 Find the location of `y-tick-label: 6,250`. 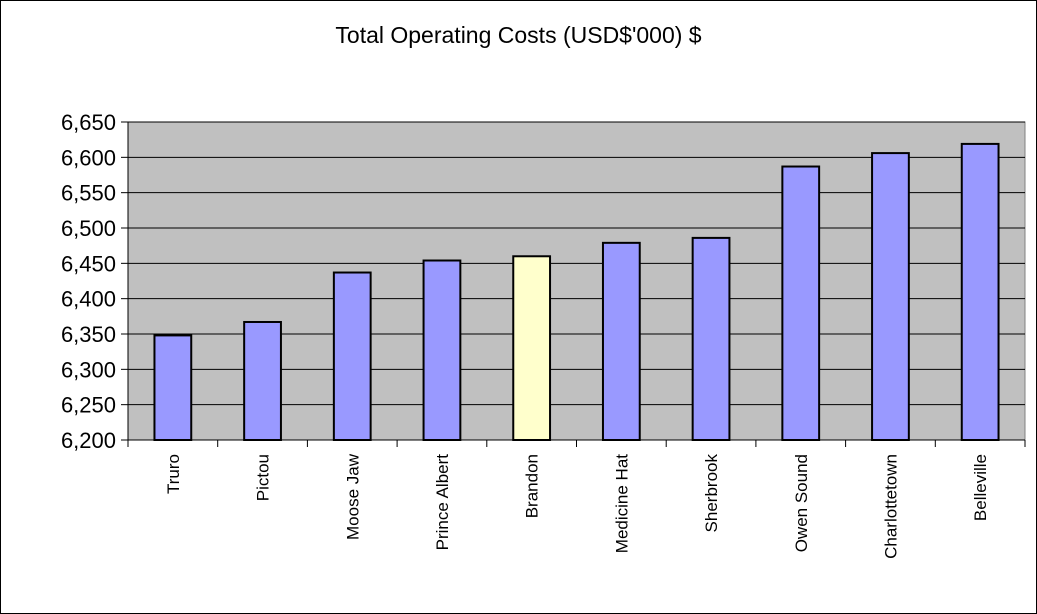

y-tick-label: 6,250 is located at coordinates (88, 405).